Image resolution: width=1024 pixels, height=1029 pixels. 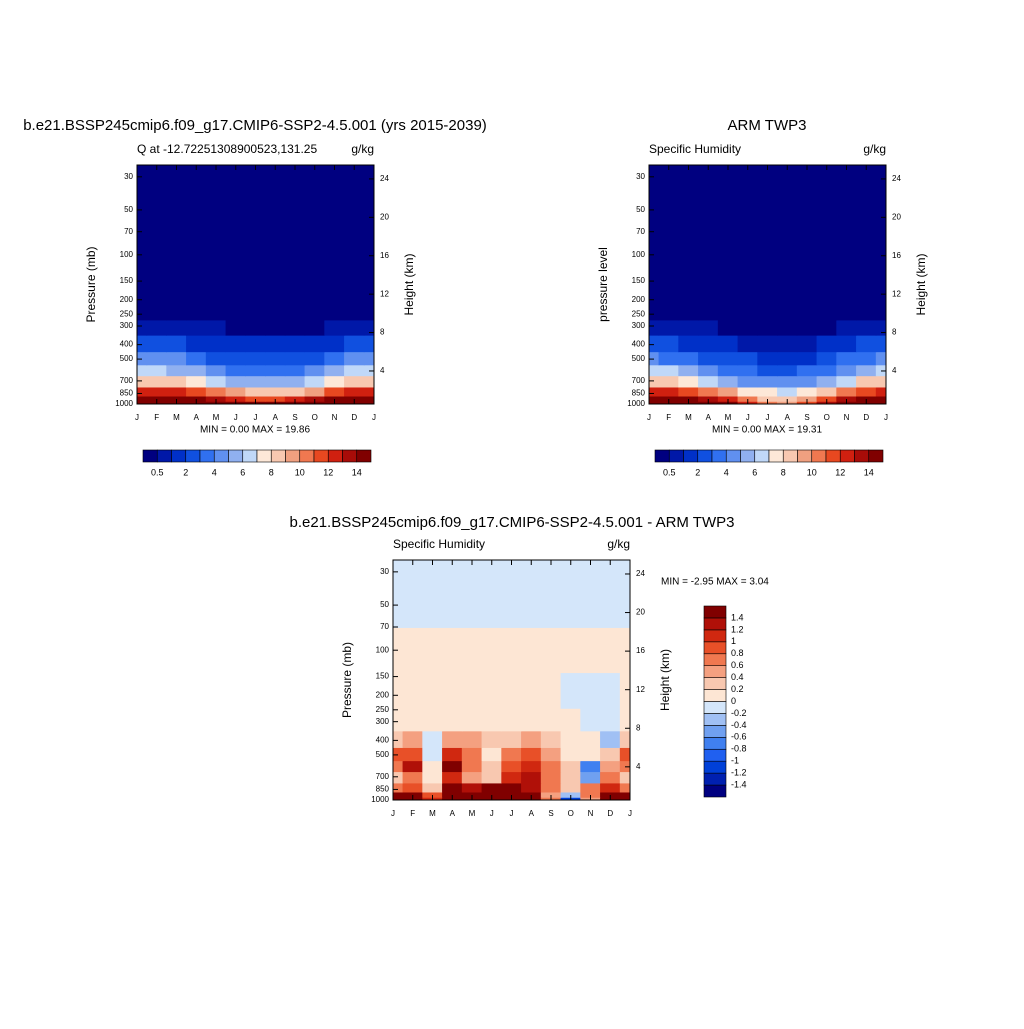 I want to click on subtitle-right: g/kg, so click(x=874, y=149).